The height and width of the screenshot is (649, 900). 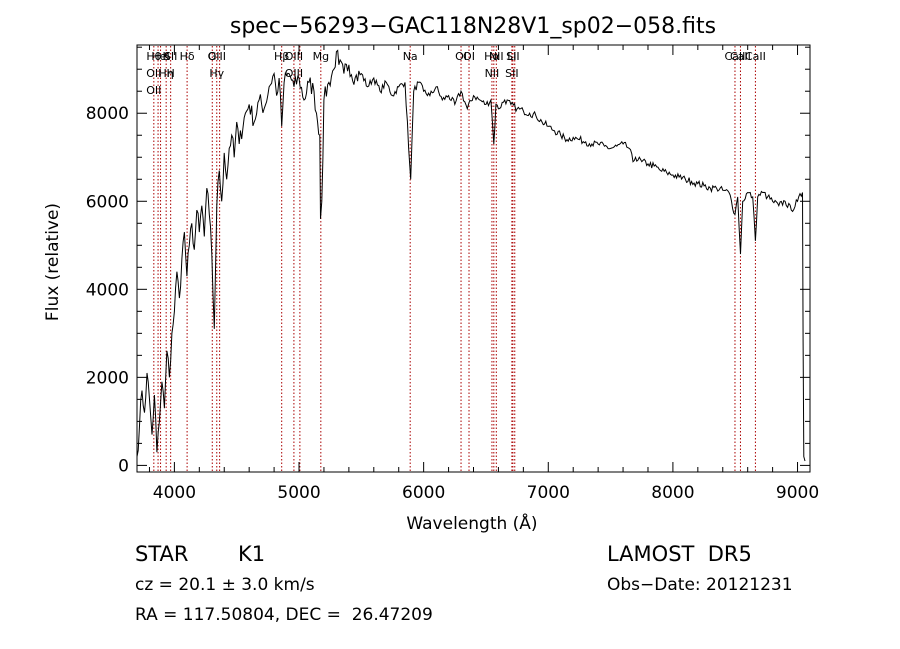 I want to click on line-label: Li, so click(x=511, y=56).